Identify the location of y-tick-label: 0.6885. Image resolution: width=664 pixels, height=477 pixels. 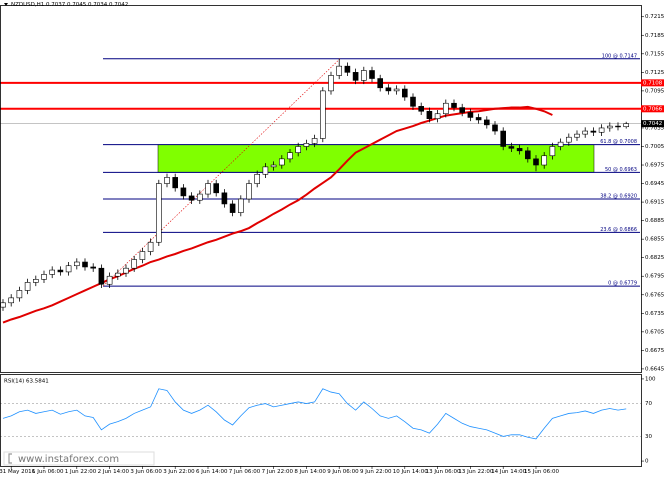
(654, 221).